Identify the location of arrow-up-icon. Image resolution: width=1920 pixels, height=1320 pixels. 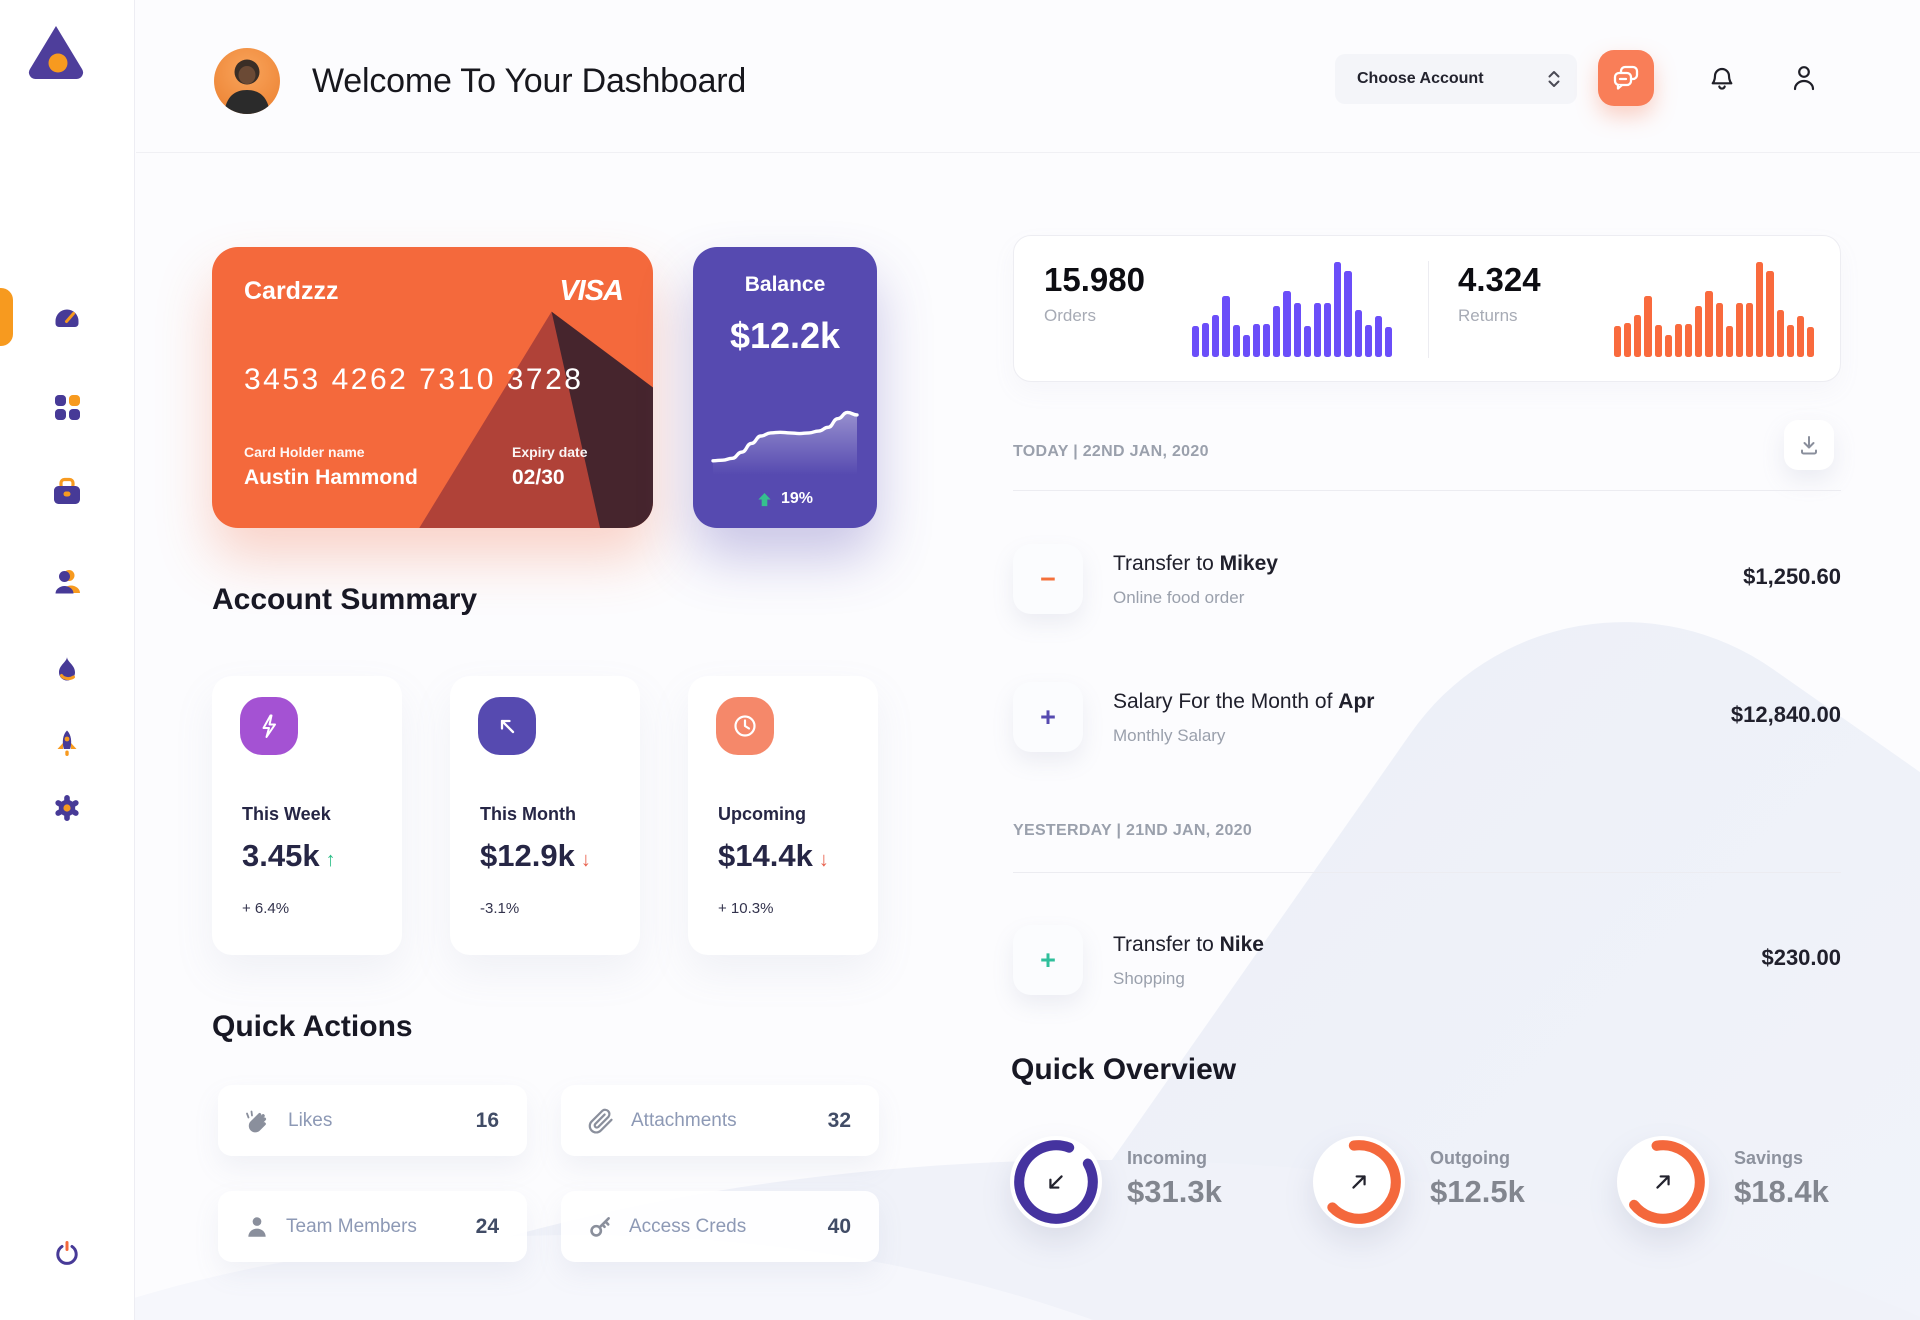
(764, 499).